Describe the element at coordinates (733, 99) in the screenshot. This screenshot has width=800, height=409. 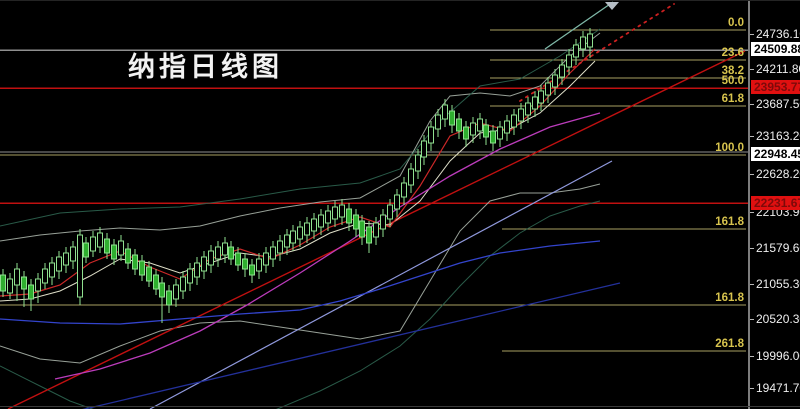
I see `fib-label: 61.8` at that location.